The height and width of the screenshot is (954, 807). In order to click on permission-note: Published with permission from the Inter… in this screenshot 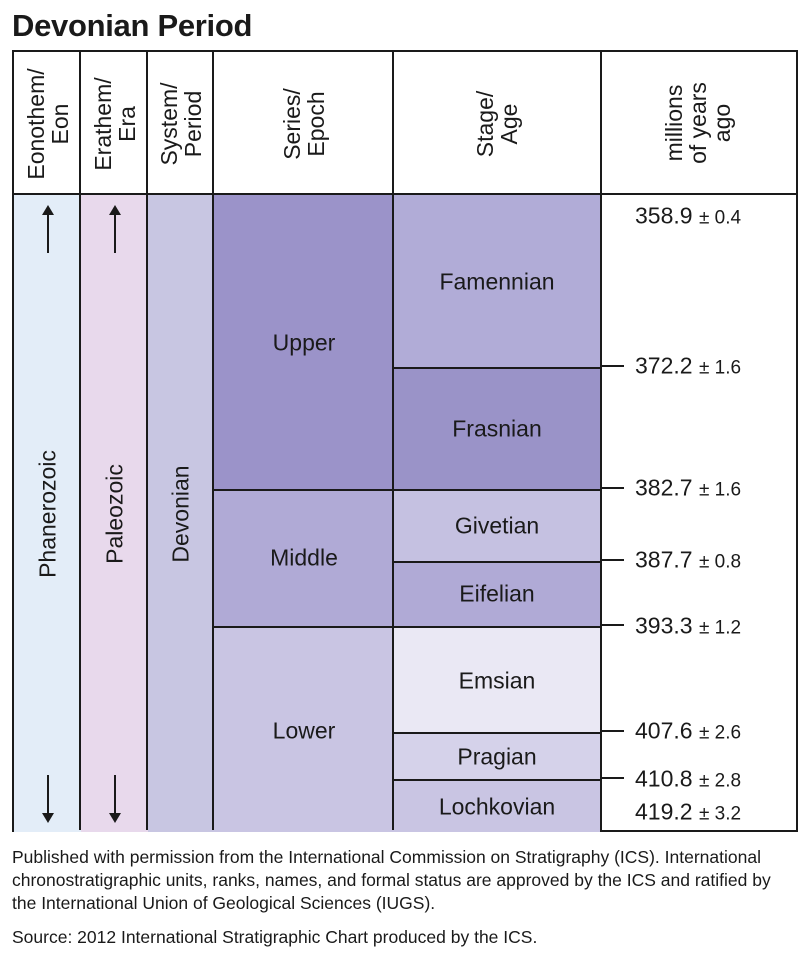, I will do `click(391, 880)`.